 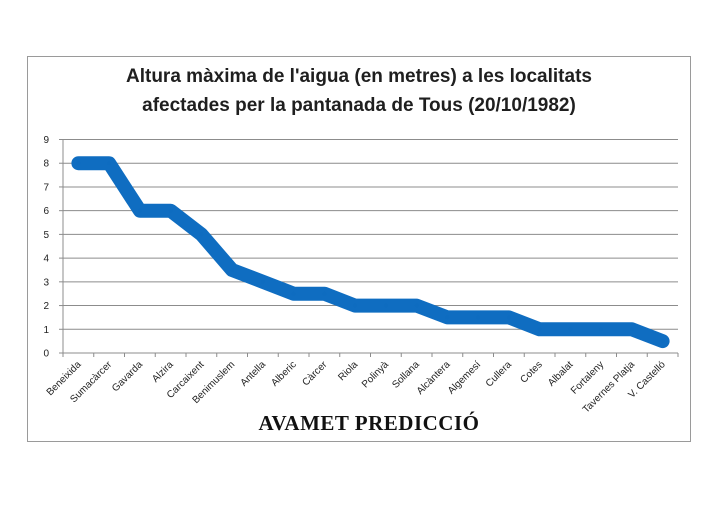 What do you see at coordinates (46, 330) in the screenshot?
I see `y-tick-label: 1` at bounding box center [46, 330].